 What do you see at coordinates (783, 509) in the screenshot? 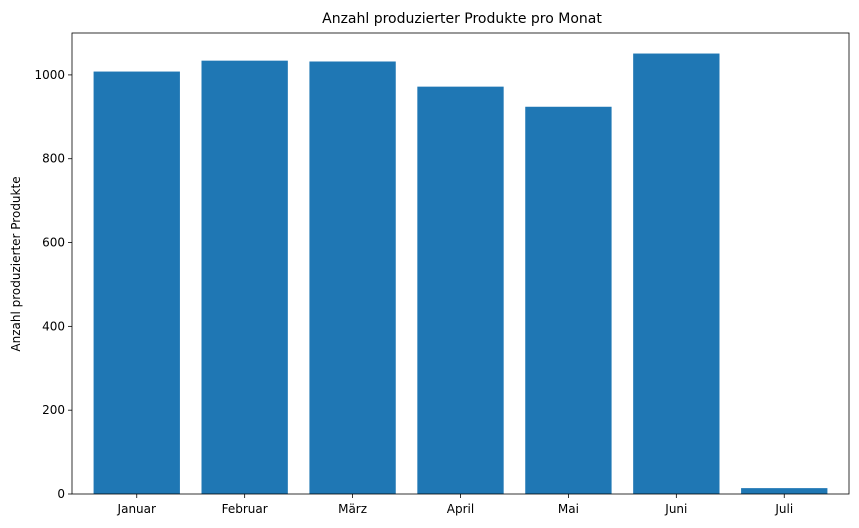
I see `x-tick-label: Juli` at bounding box center [783, 509].